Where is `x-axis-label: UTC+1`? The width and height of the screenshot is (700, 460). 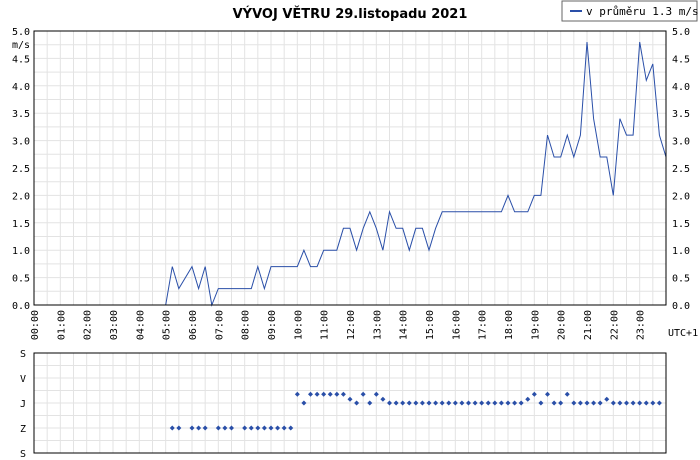 x-axis-label: UTC+1 is located at coordinates (683, 333).